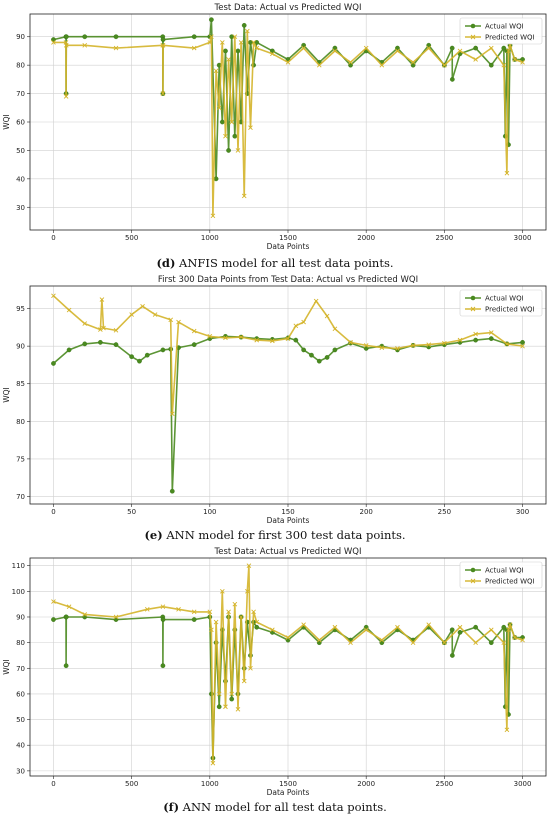 The image size is (550, 818). What do you see at coordinates (20, 309) in the screenshot?
I see `y-tick-label: 95` at bounding box center [20, 309].